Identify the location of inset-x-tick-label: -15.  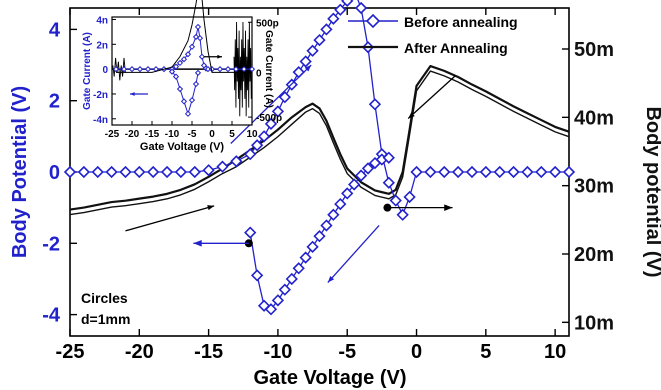
(152, 134).